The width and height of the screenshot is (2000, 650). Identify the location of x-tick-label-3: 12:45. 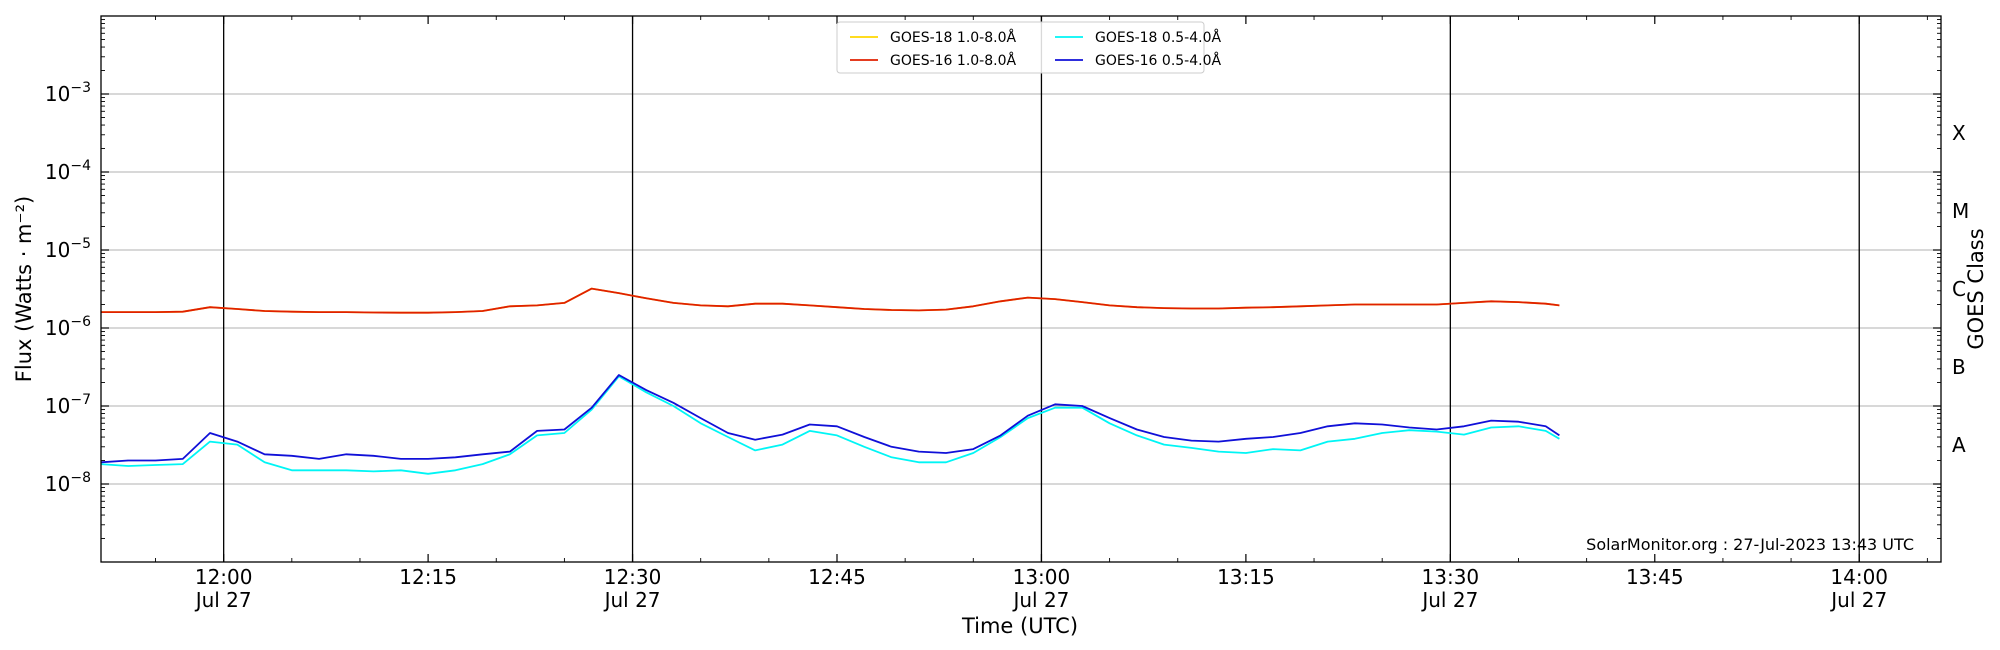
(837, 577).